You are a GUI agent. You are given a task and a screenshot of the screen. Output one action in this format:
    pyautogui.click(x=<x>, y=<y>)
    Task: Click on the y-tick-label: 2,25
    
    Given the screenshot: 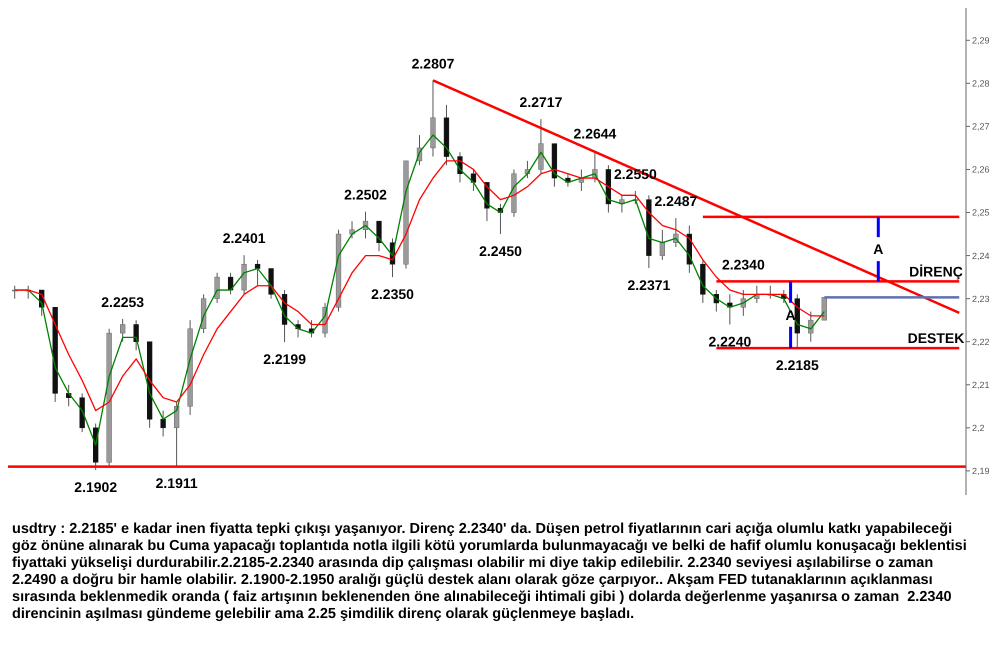 What is the action you would take?
    pyautogui.click(x=981, y=213)
    